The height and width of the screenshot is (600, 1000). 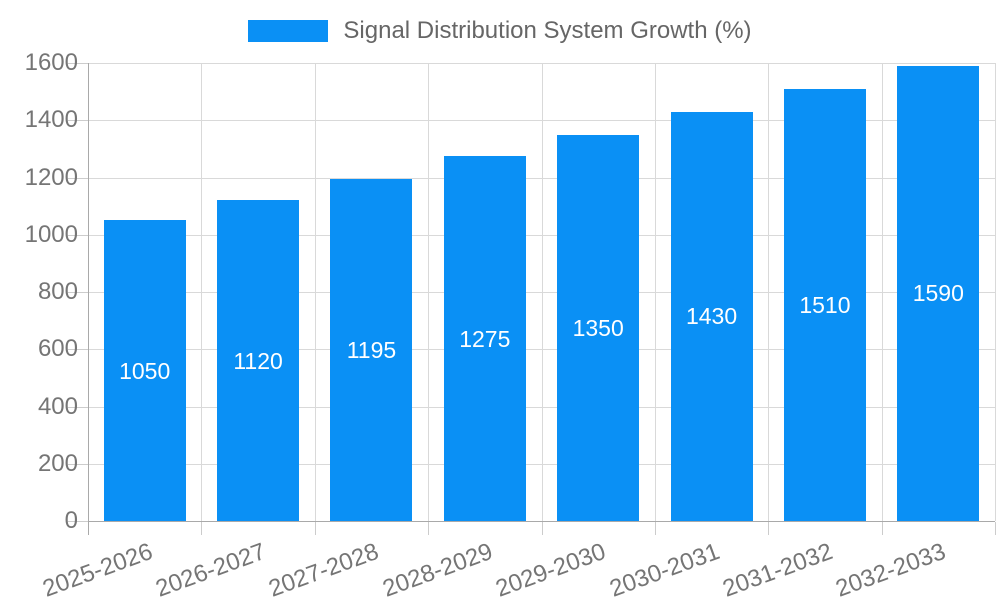 What do you see at coordinates (551, 569) in the screenshot?
I see `x-axis-label: 2029-2030` at bounding box center [551, 569].